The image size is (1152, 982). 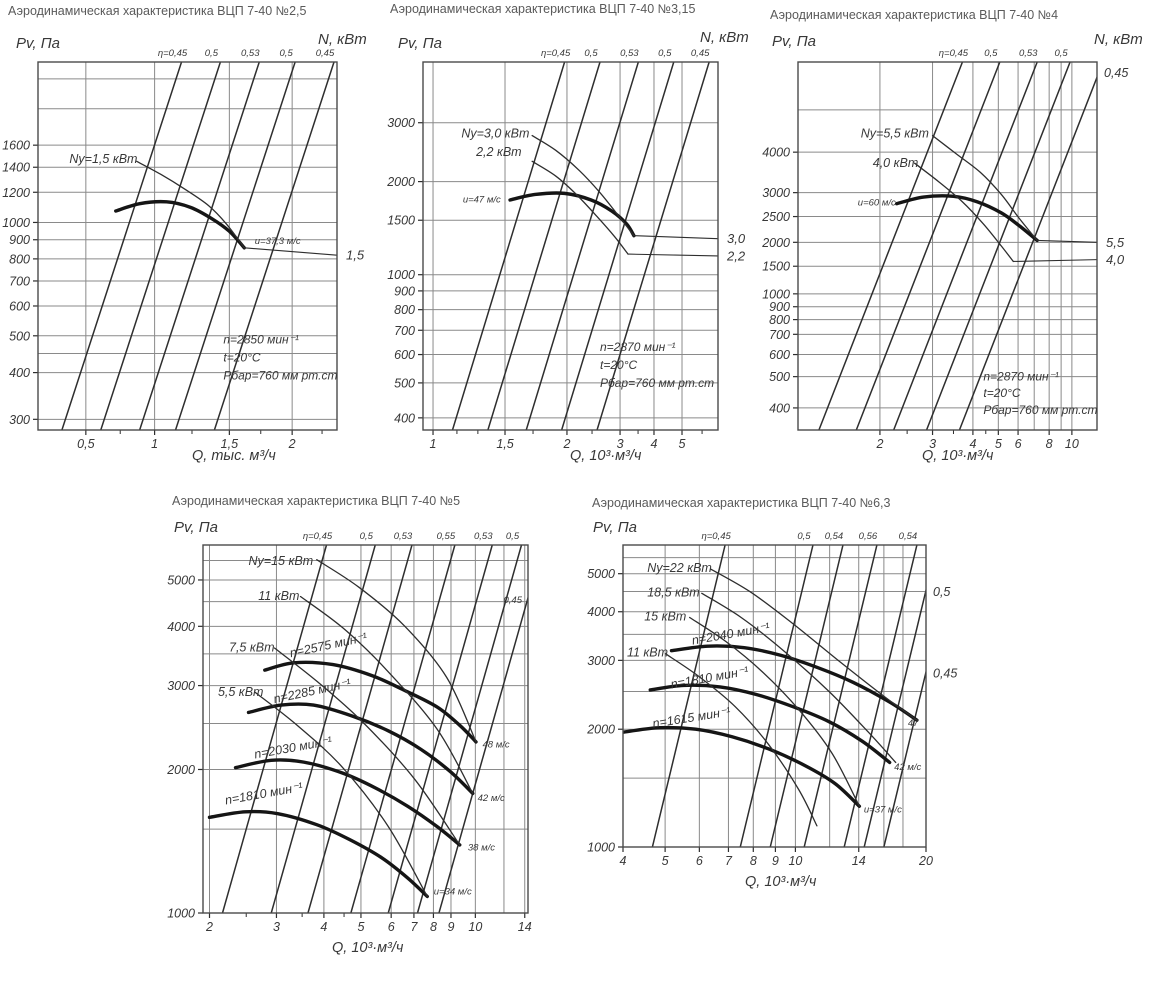 I want to click on power-label: Ny=3,0 кВт, so click(x=495, y=133).